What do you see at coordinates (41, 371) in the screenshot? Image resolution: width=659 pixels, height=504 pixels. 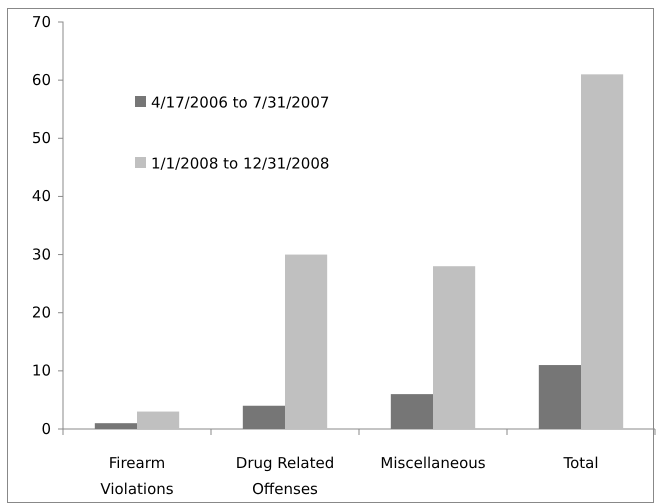 I see `y-tick-label: 10` at bounding box center [41, 371].